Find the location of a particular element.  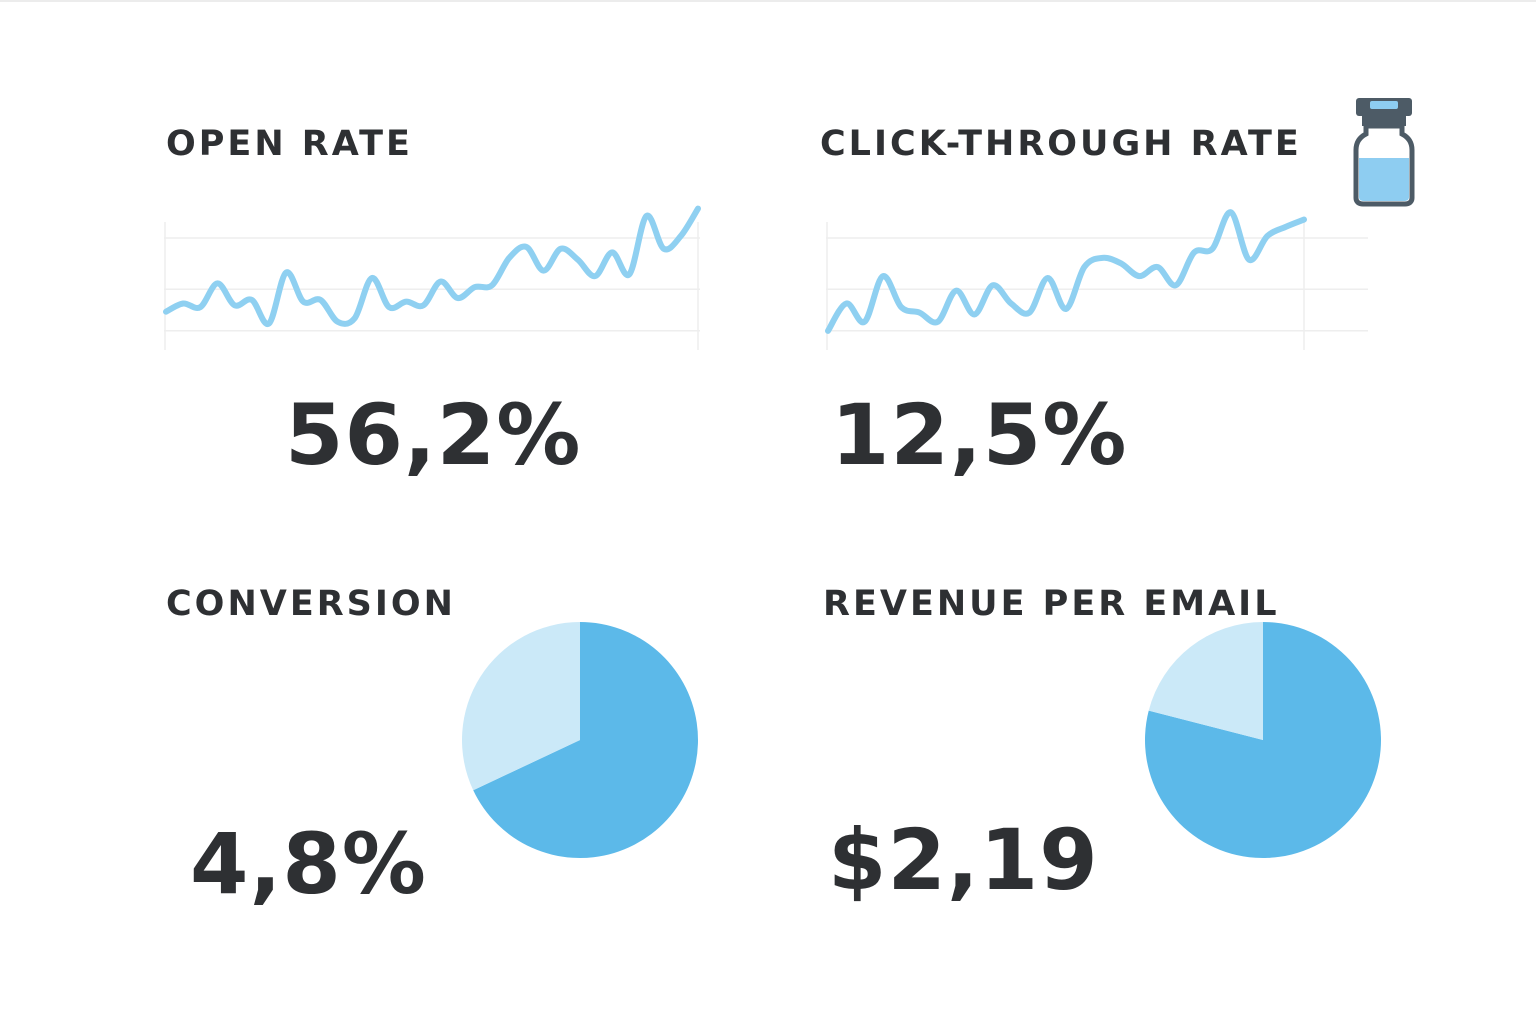

open-rate-sparkline is located at coordinates (432, 277).